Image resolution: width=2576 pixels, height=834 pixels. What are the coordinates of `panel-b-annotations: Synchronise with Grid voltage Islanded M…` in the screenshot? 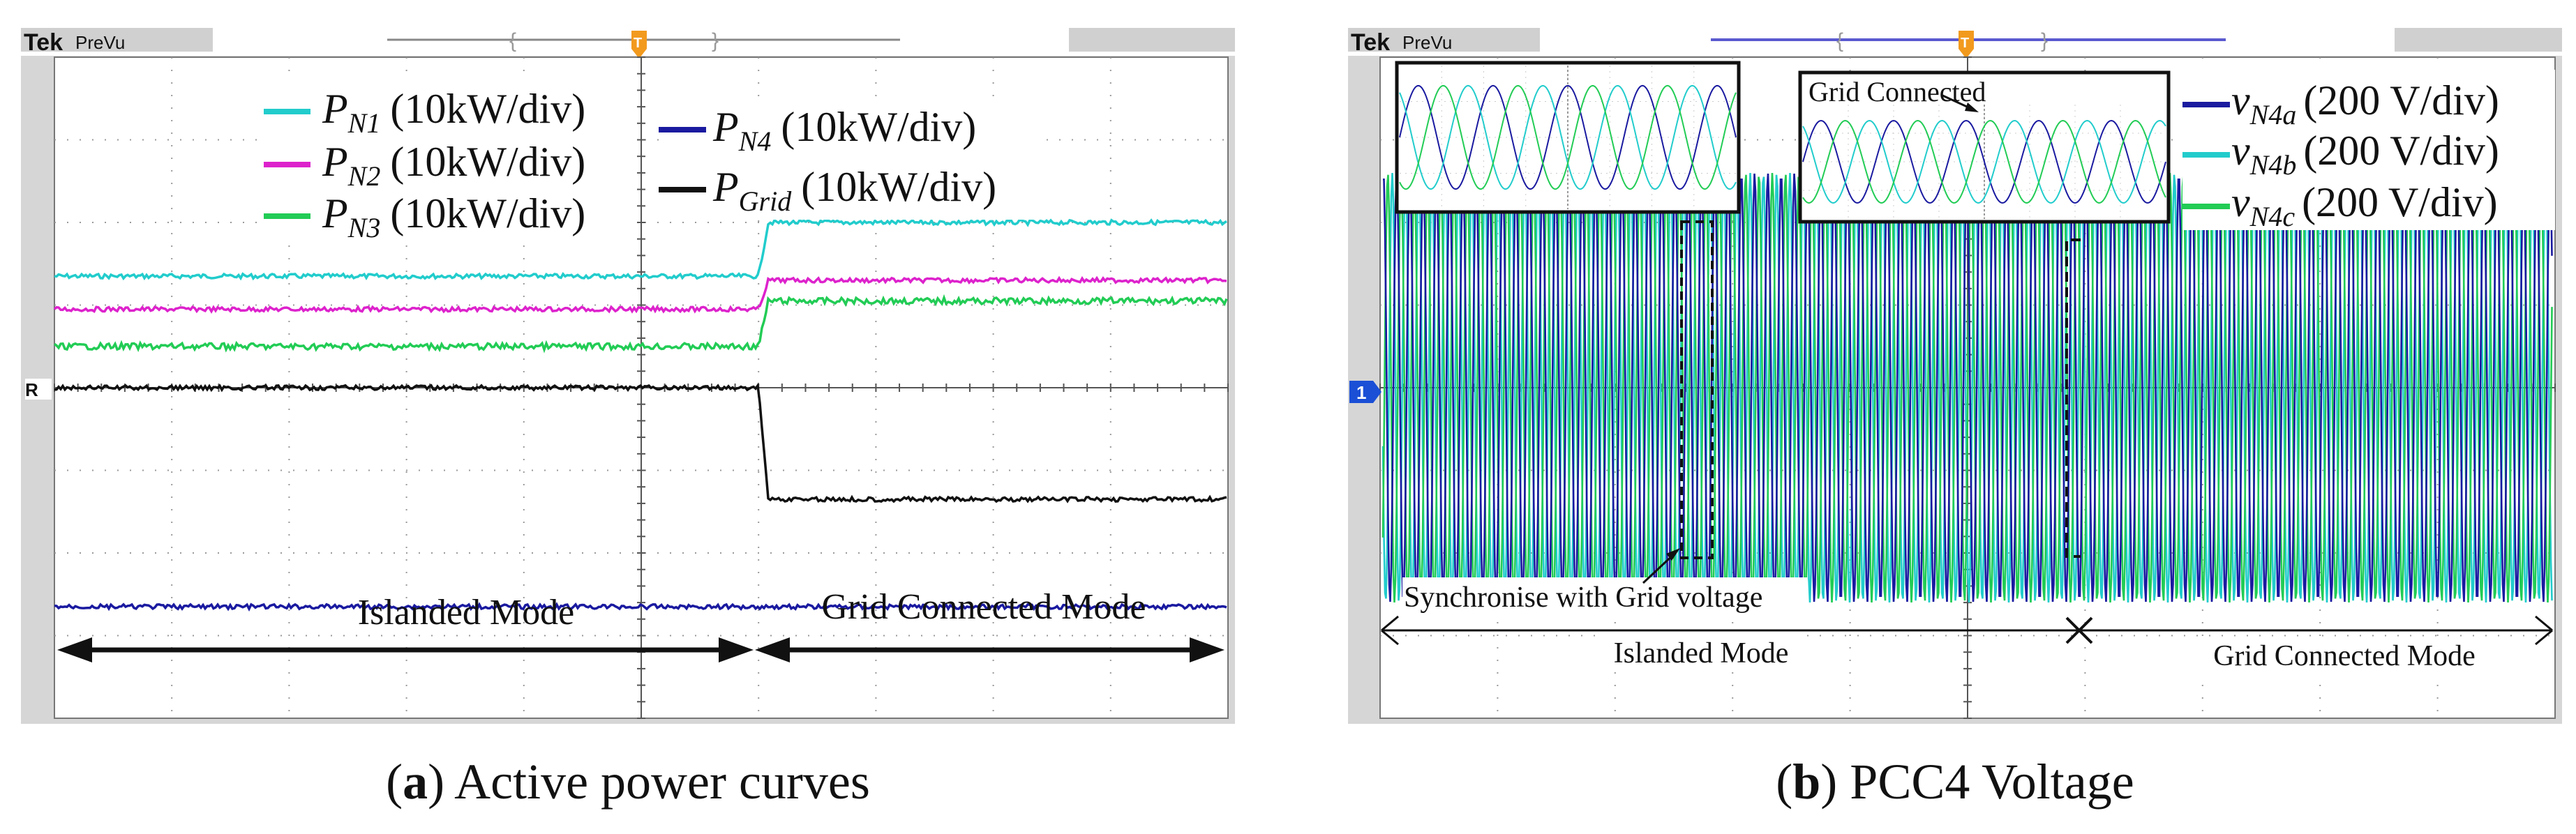 It's located at (1967, 611).